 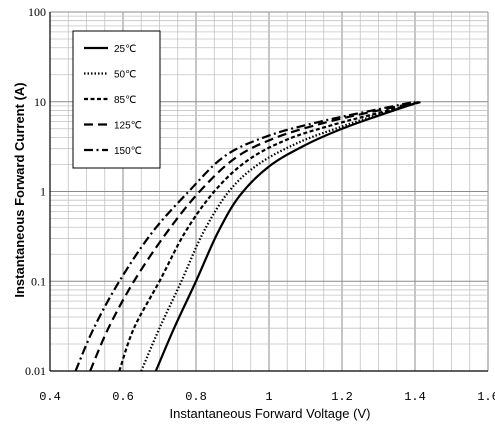 What do you see at coordinates (38, 281) in the screenshot?
I see `y-tick-label: 0.1` at bounding box center [38, 281].